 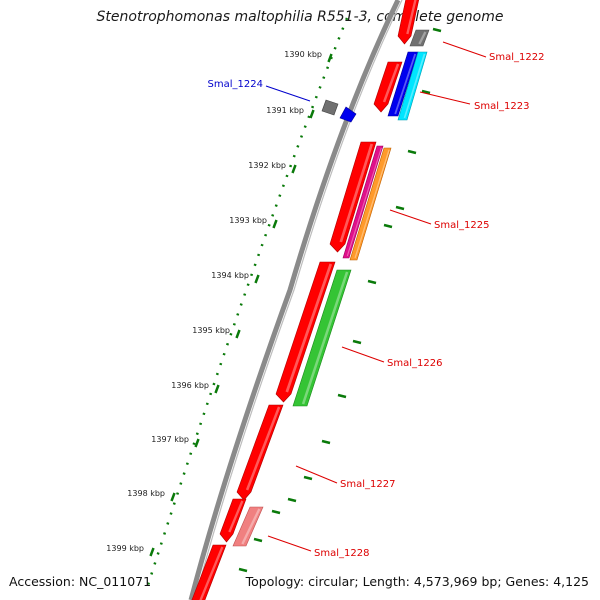 I want to click on cds-block-1225-shine, so click(x=356, y=193).